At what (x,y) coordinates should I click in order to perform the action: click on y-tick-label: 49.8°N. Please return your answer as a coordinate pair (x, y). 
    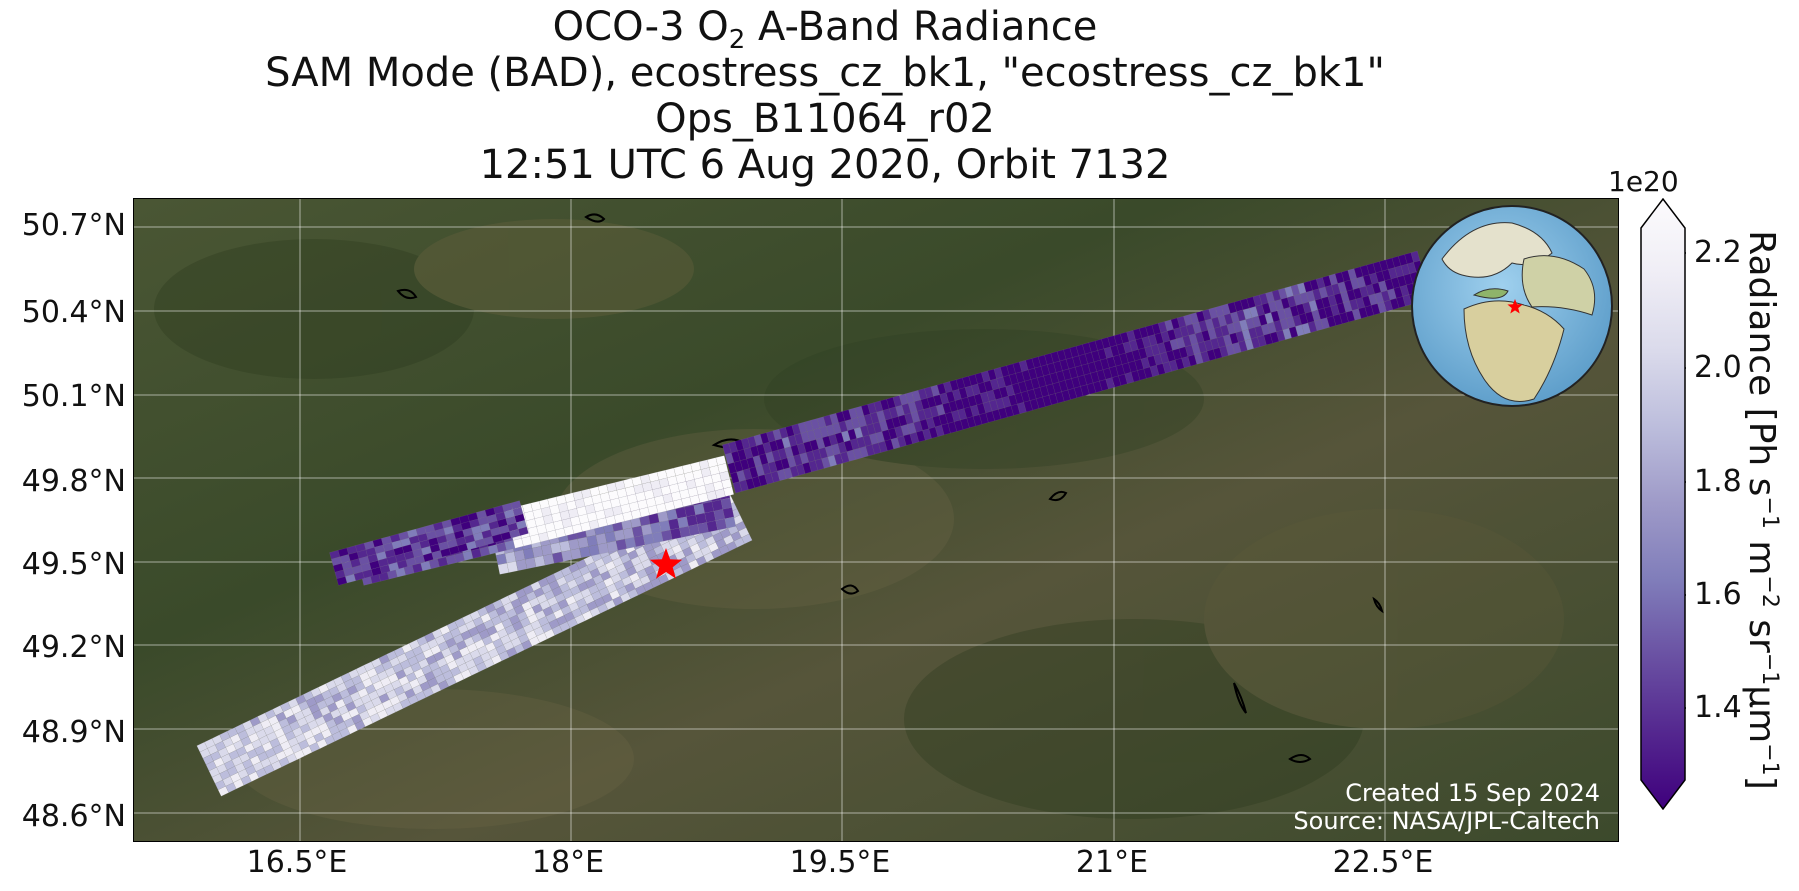
    Looking at the image, I should click on (73, 481).